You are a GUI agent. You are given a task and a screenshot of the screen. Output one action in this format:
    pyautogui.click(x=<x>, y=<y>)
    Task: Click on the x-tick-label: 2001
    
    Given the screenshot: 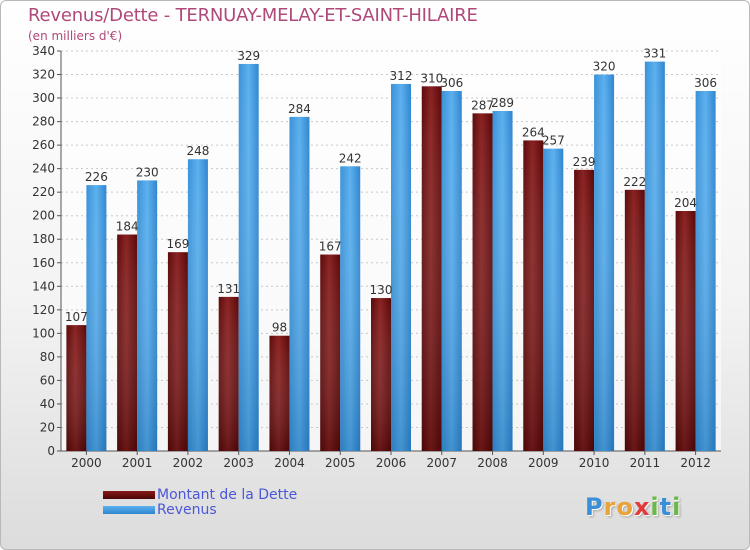 What is the action you would take?
    pyautogui.click(x=137, y=463)
    